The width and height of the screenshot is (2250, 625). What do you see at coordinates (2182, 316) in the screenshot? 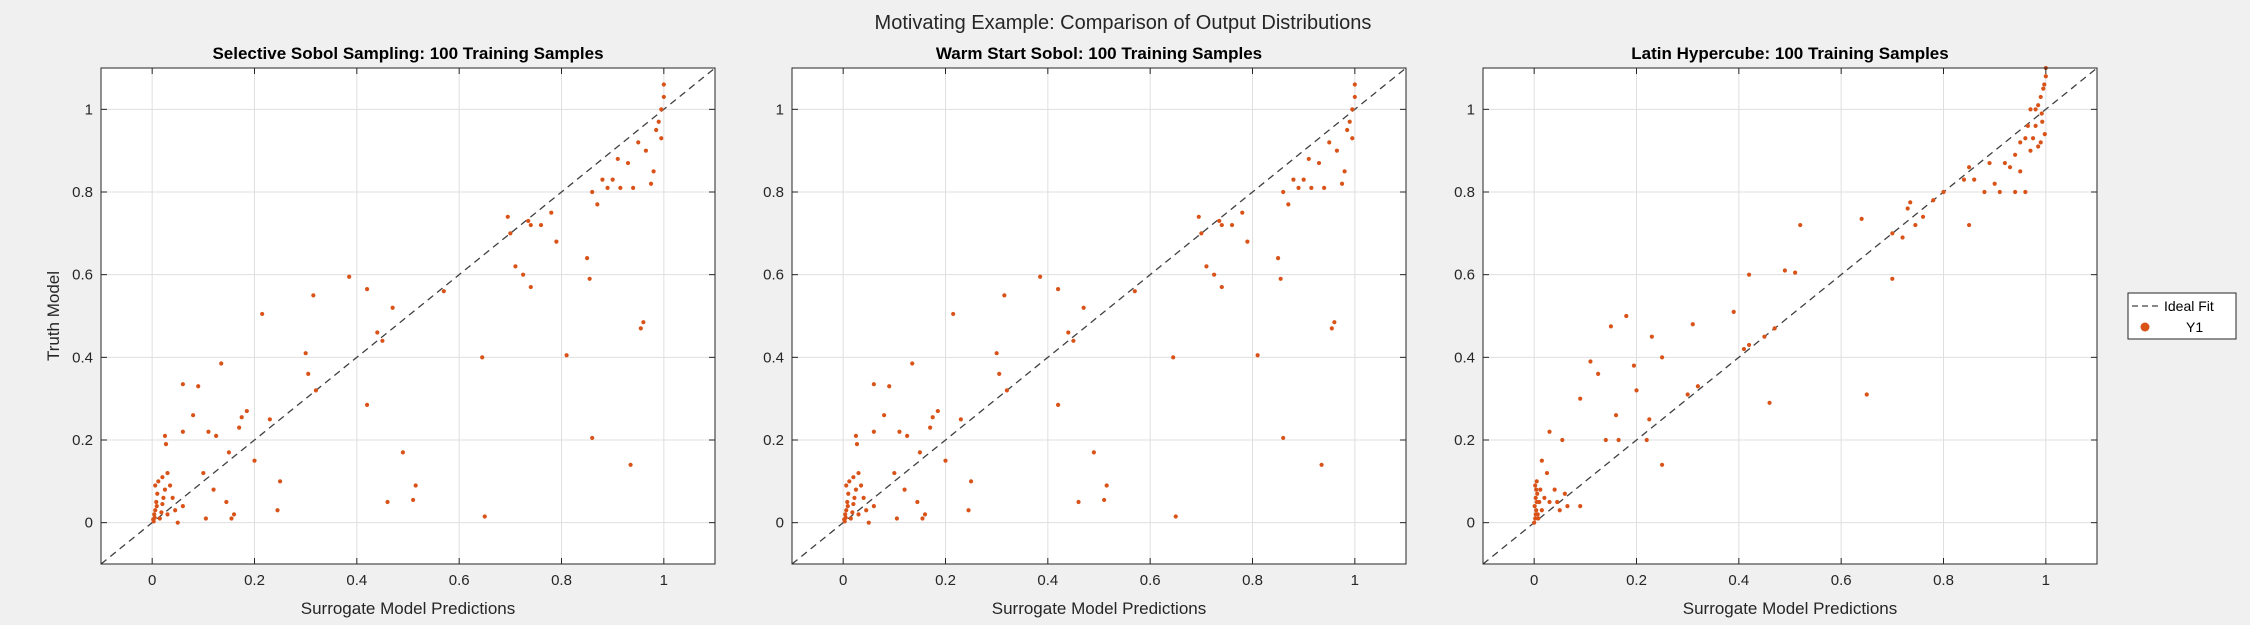
I see `legend: Ideal Fit Y1` at bounding box center [2182, 316].